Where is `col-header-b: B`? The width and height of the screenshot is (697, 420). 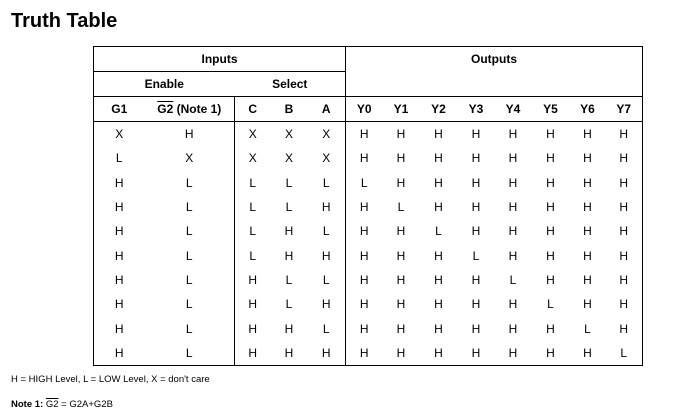 col-header-b: B is located at coordinates (289, 109).